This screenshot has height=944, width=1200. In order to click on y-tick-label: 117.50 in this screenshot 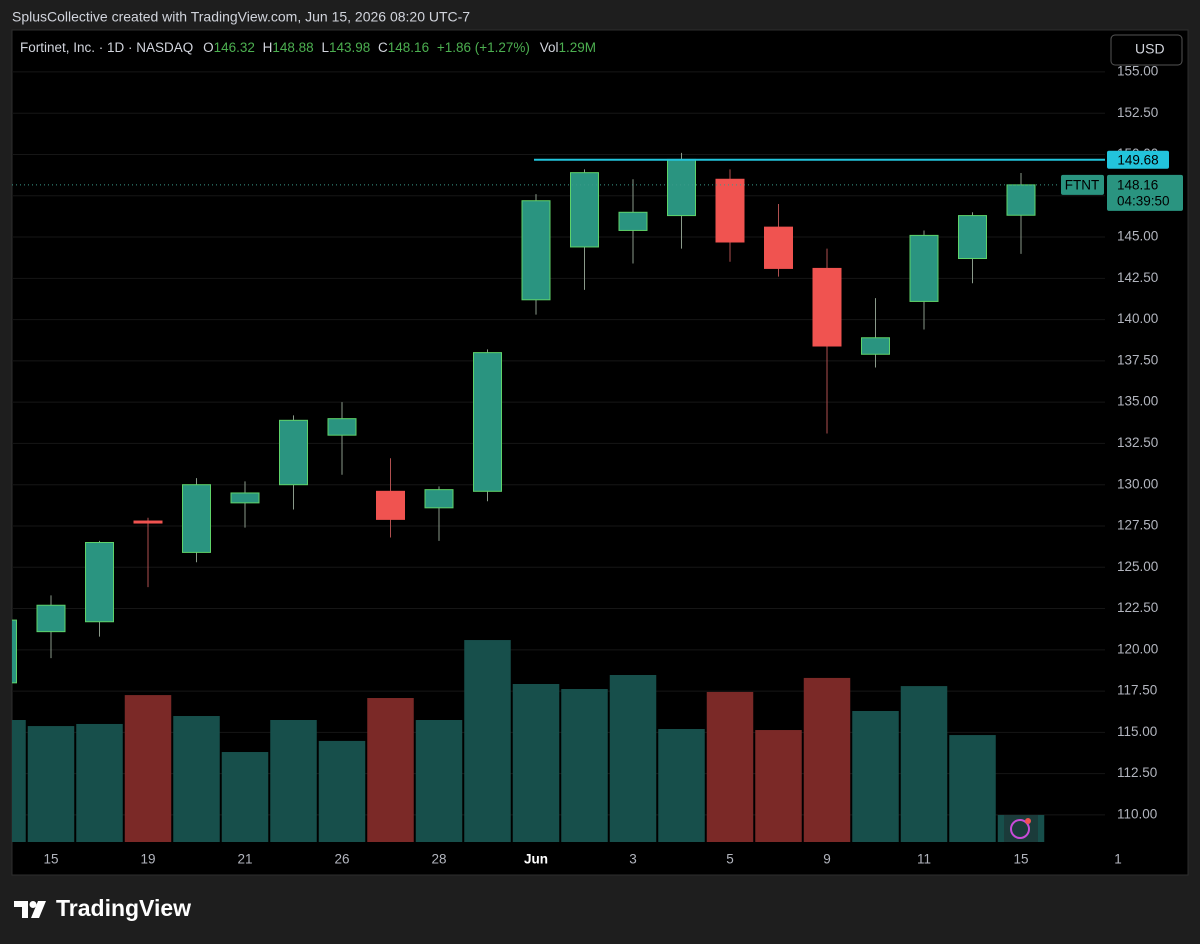, I will do `click(1137, 690)`.